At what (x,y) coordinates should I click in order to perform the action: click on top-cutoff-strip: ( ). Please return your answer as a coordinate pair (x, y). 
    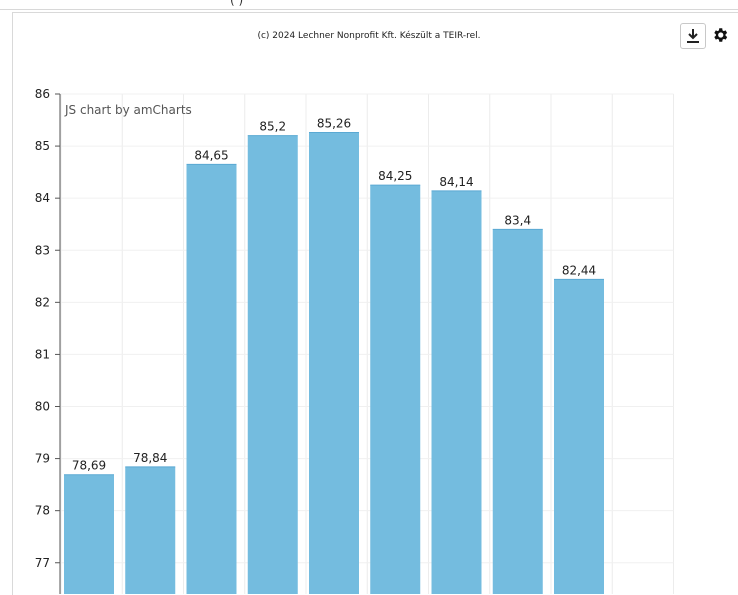
    Looking at the image, I should click on (369, 5).